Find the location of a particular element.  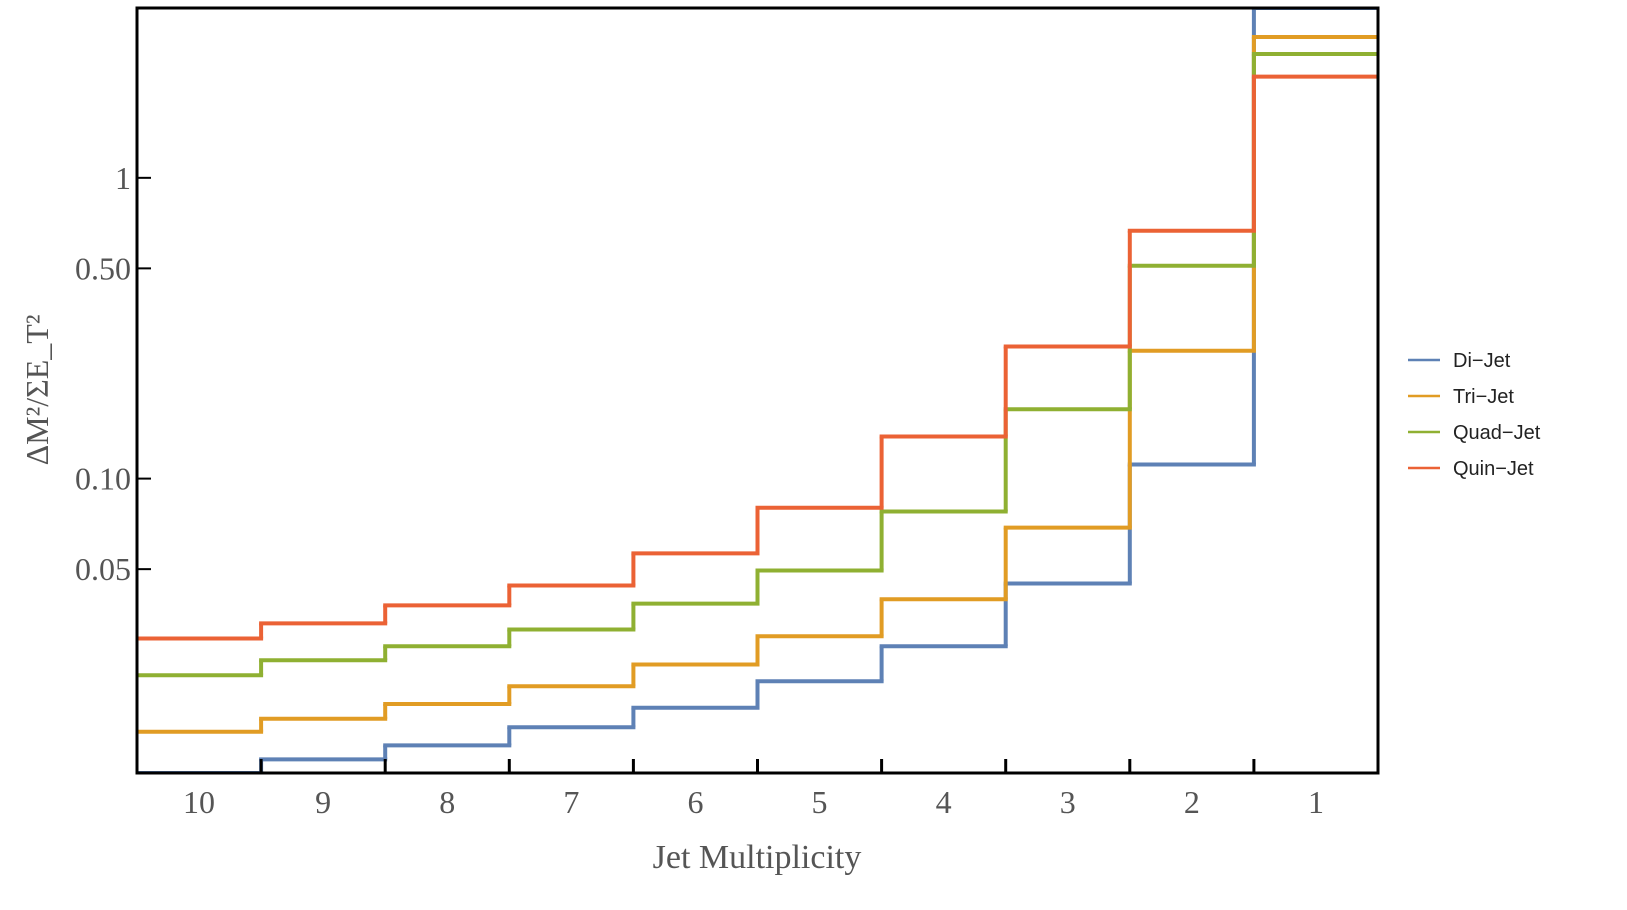

x-tick-label: 2 is located at coordinates (1192, 802).